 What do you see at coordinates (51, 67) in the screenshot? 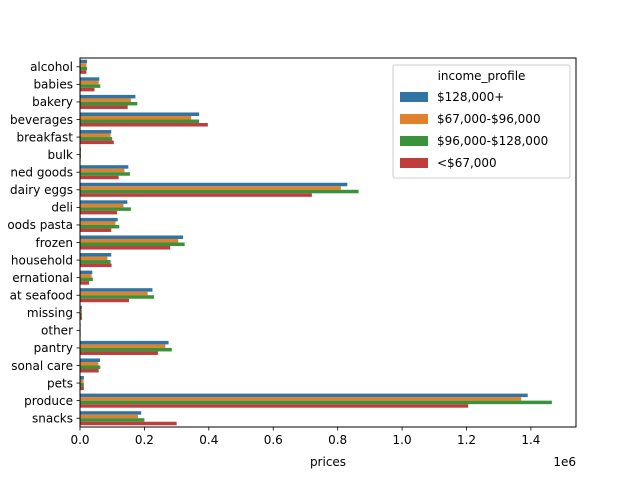
I see `y-tick-label: alcohol` at bounding box center [51, 67].